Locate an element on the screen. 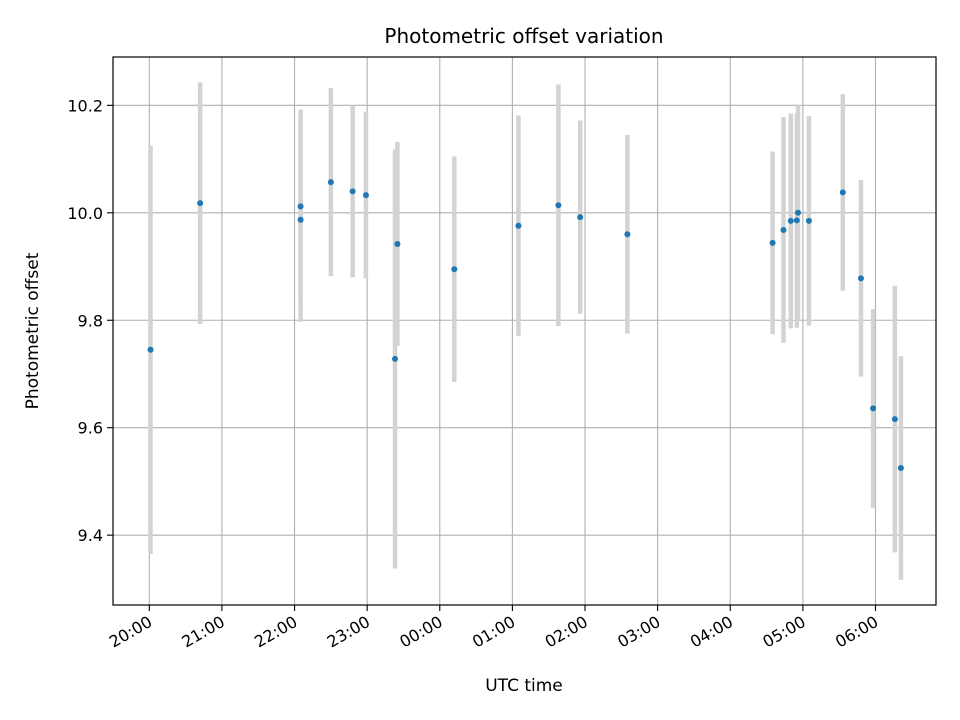 The width and height of the screenshot is (960, 720). x-tick-label: 05:00 is located at coordinates (783, 632).